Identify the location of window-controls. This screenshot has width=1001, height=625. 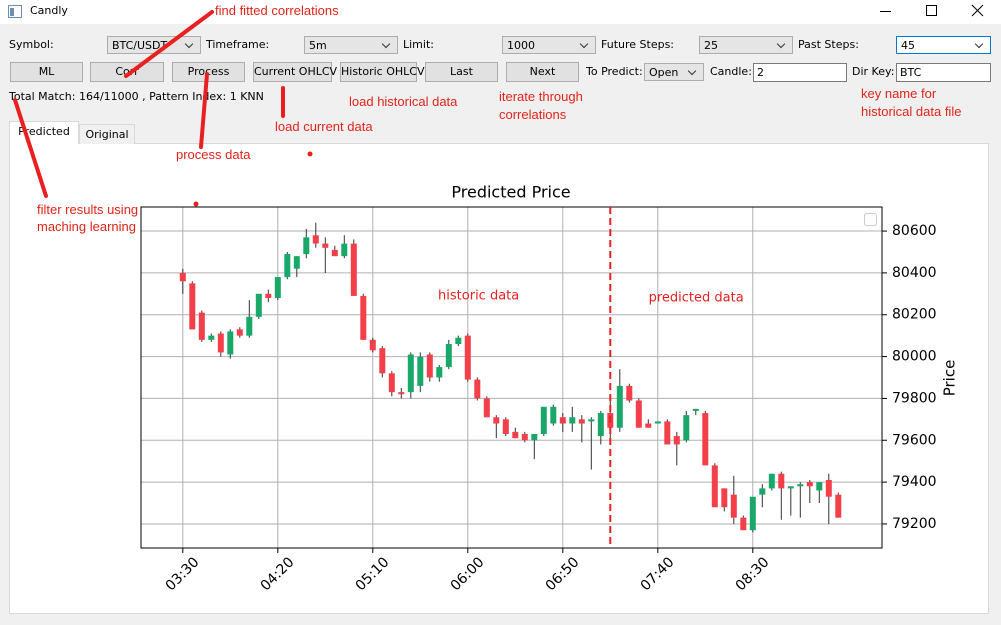
(935, 12).